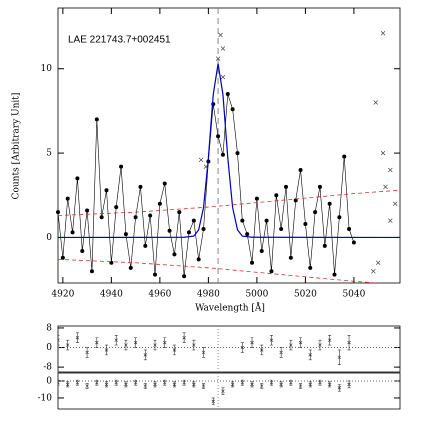 This screenshot has width=436, height=436. What do you see at coordinates (208, 295) in the screenshot?
I see `x-tick-label: 4980` at bounding box center [208, 295].